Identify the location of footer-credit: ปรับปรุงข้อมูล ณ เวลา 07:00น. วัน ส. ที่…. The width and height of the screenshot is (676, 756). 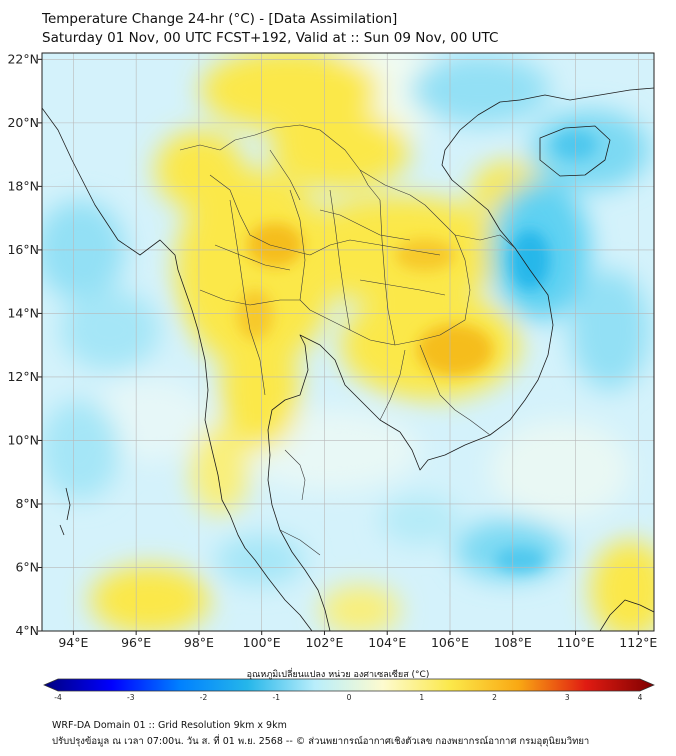
(321, 741).